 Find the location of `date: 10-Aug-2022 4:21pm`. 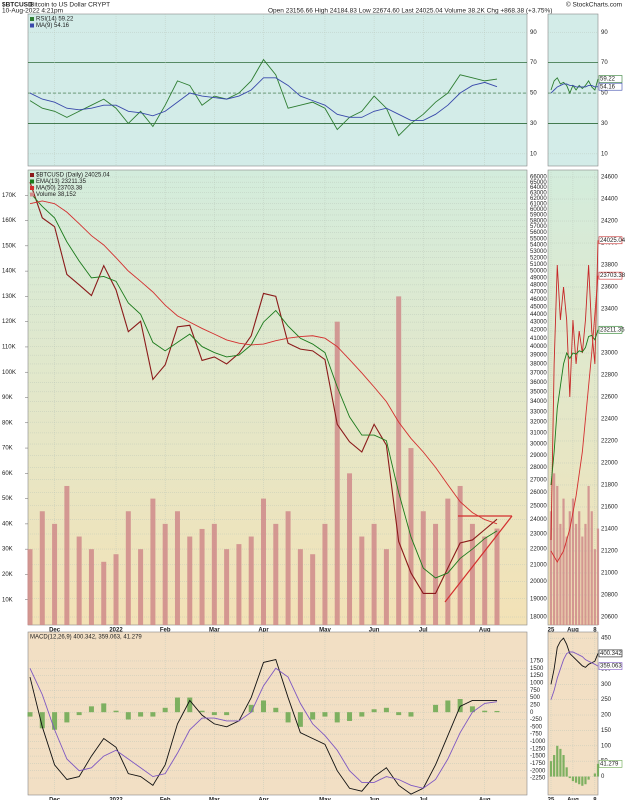

date: 10-Aug-2022 4:21pm is located at coordinates (32, 11).